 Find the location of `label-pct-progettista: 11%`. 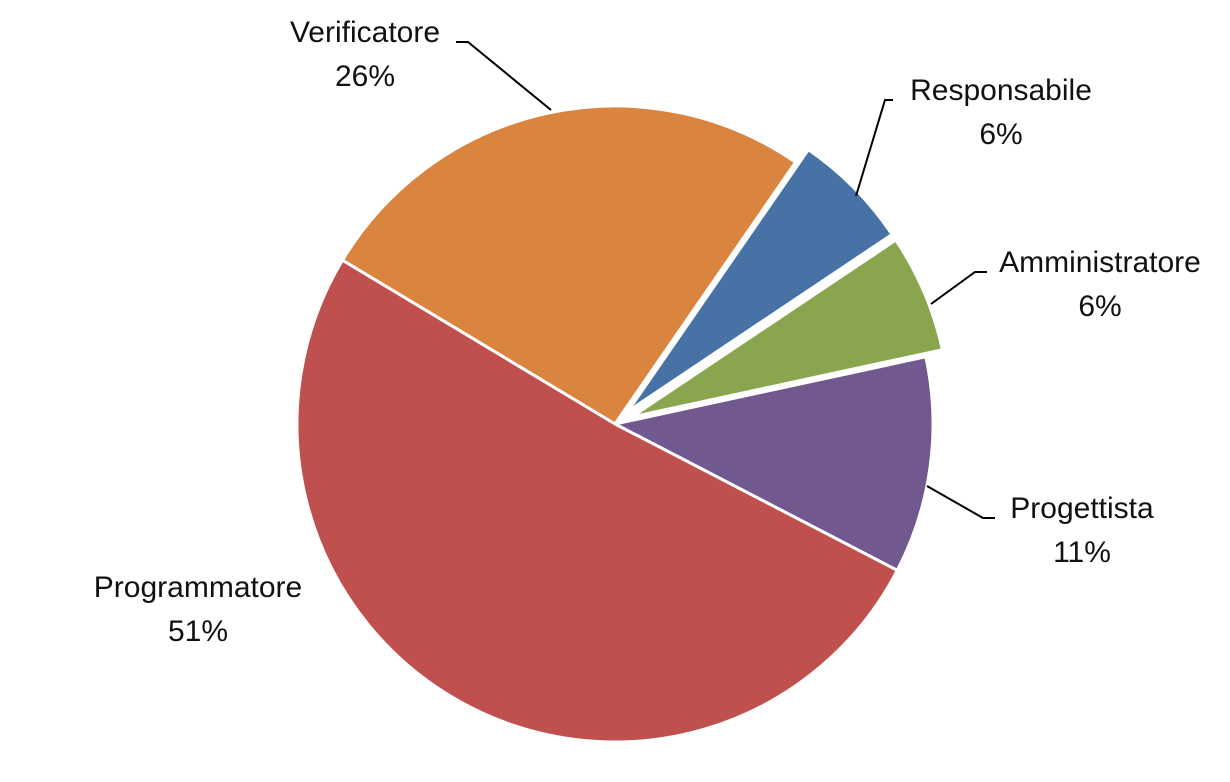

label-pct-progettista: 11% is located at coordinates (1082, 552).